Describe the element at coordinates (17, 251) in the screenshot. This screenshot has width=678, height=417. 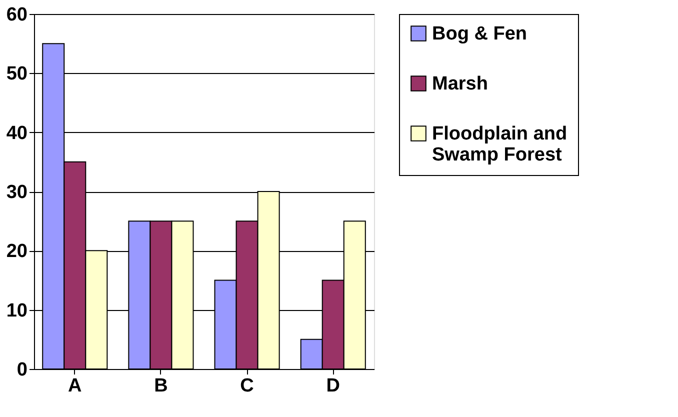
I see `y-tick-label: 20` at that location.